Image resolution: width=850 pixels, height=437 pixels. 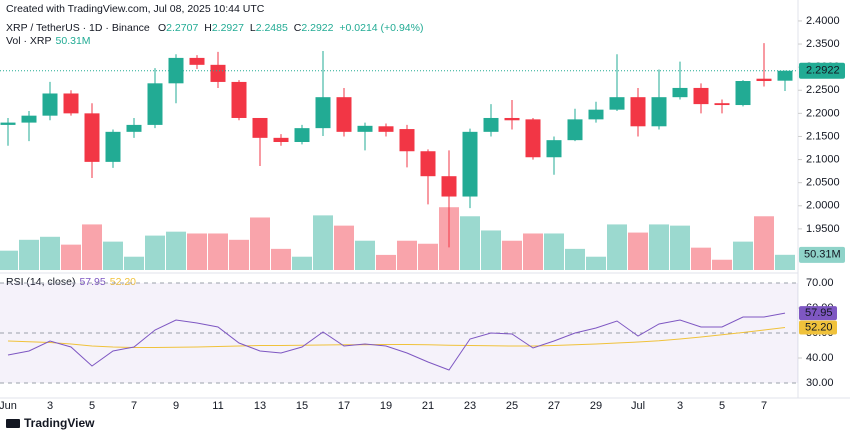 I want to click on y-tick-label: 2.0500, so click(x=823, y=183).